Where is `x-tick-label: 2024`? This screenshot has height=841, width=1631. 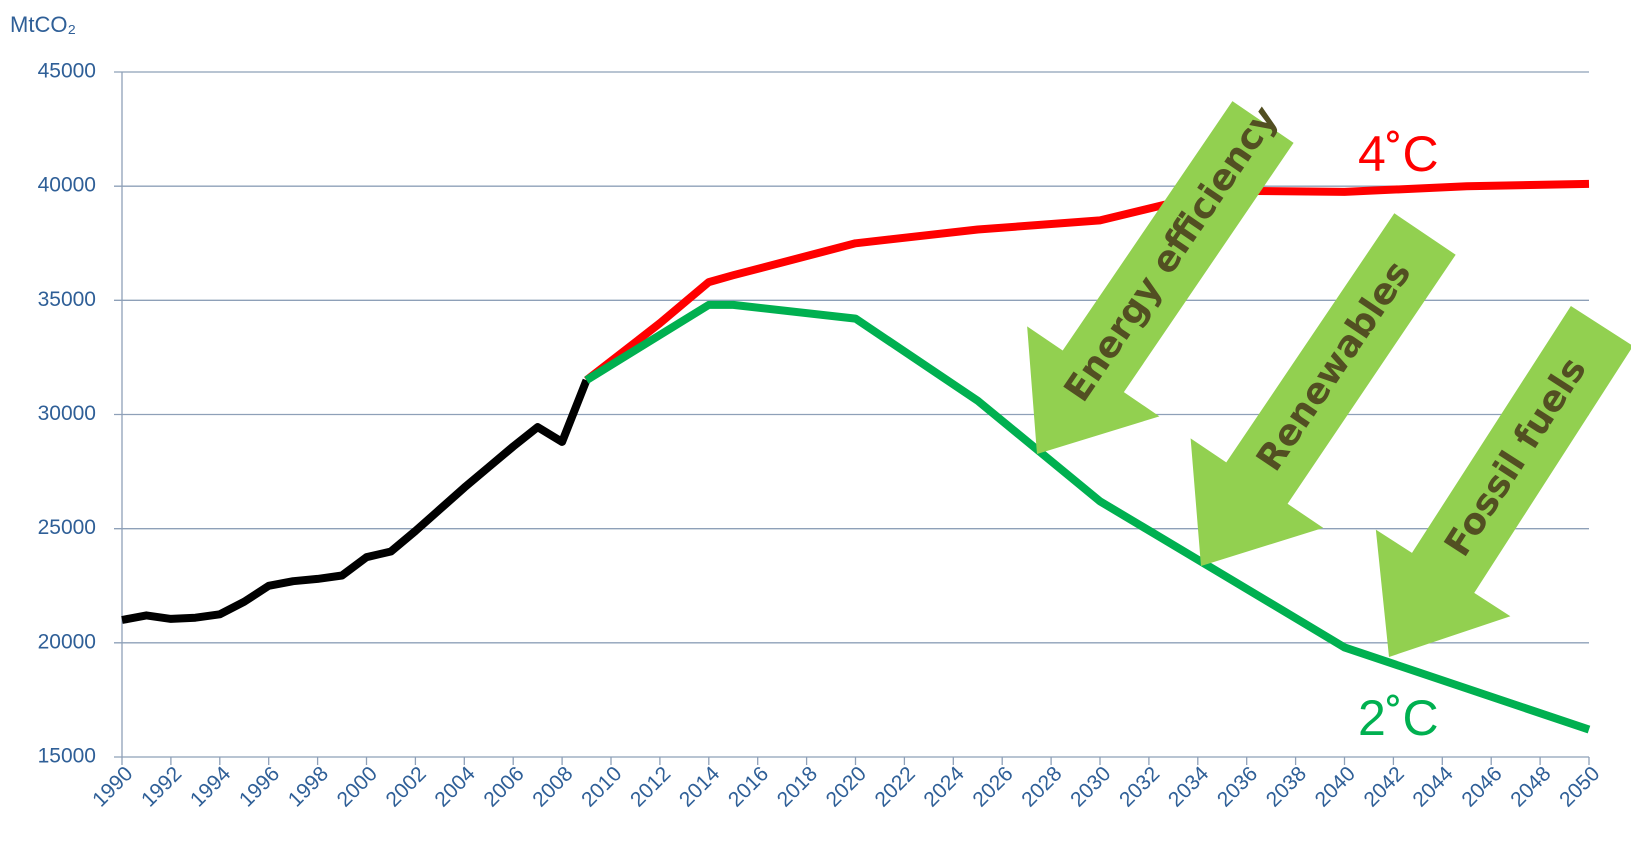
x-tick-label: 2024 is located at coordinates (944, 787).